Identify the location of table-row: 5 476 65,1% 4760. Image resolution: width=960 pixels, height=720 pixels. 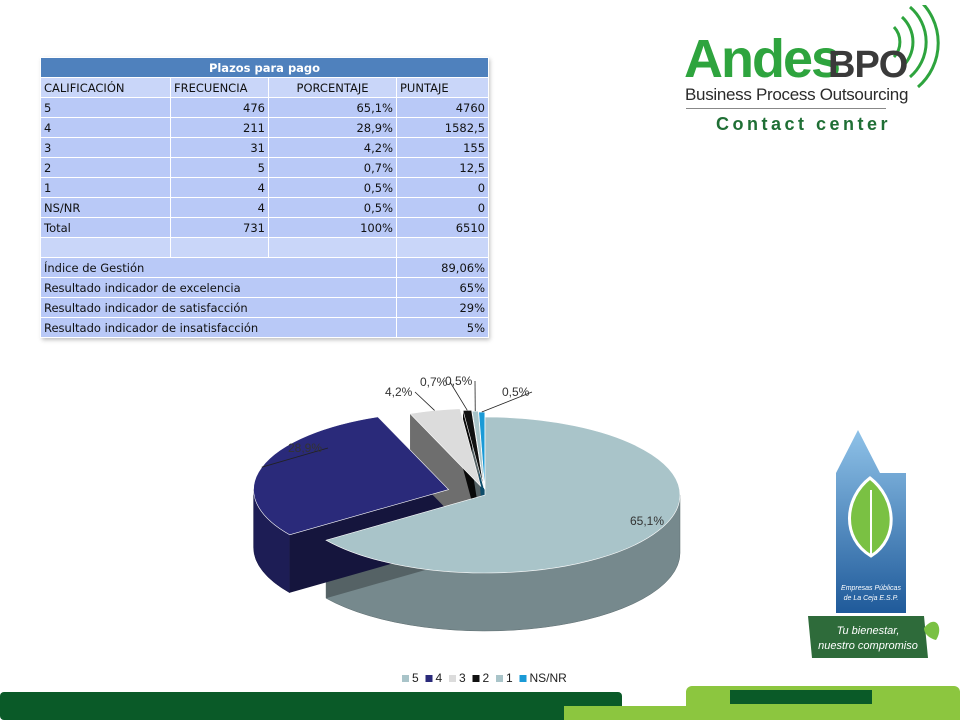
(265, 107).